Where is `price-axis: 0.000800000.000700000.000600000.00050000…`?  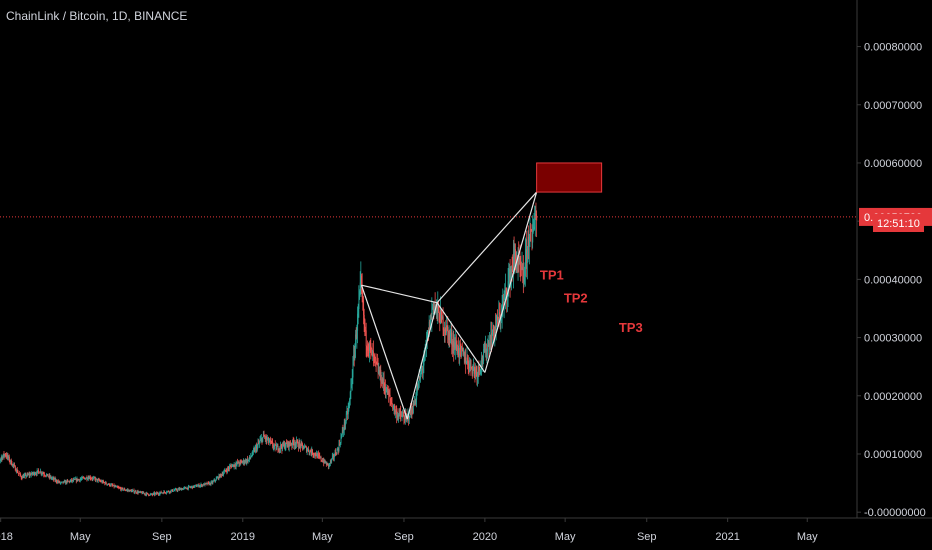
price-axis: 0.000800000.000700000.000600000.00050000… is located at coordinates (891, 259).